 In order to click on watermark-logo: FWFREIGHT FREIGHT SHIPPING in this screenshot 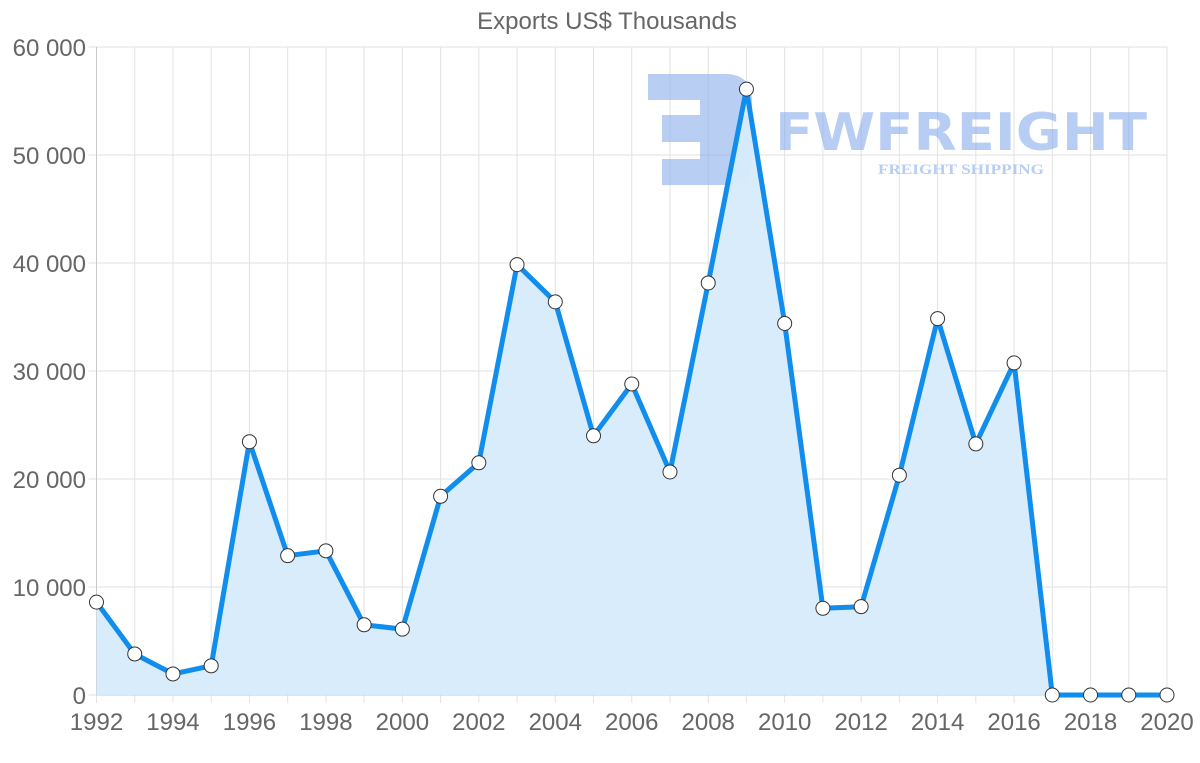, I will do `click(898, 129)`.